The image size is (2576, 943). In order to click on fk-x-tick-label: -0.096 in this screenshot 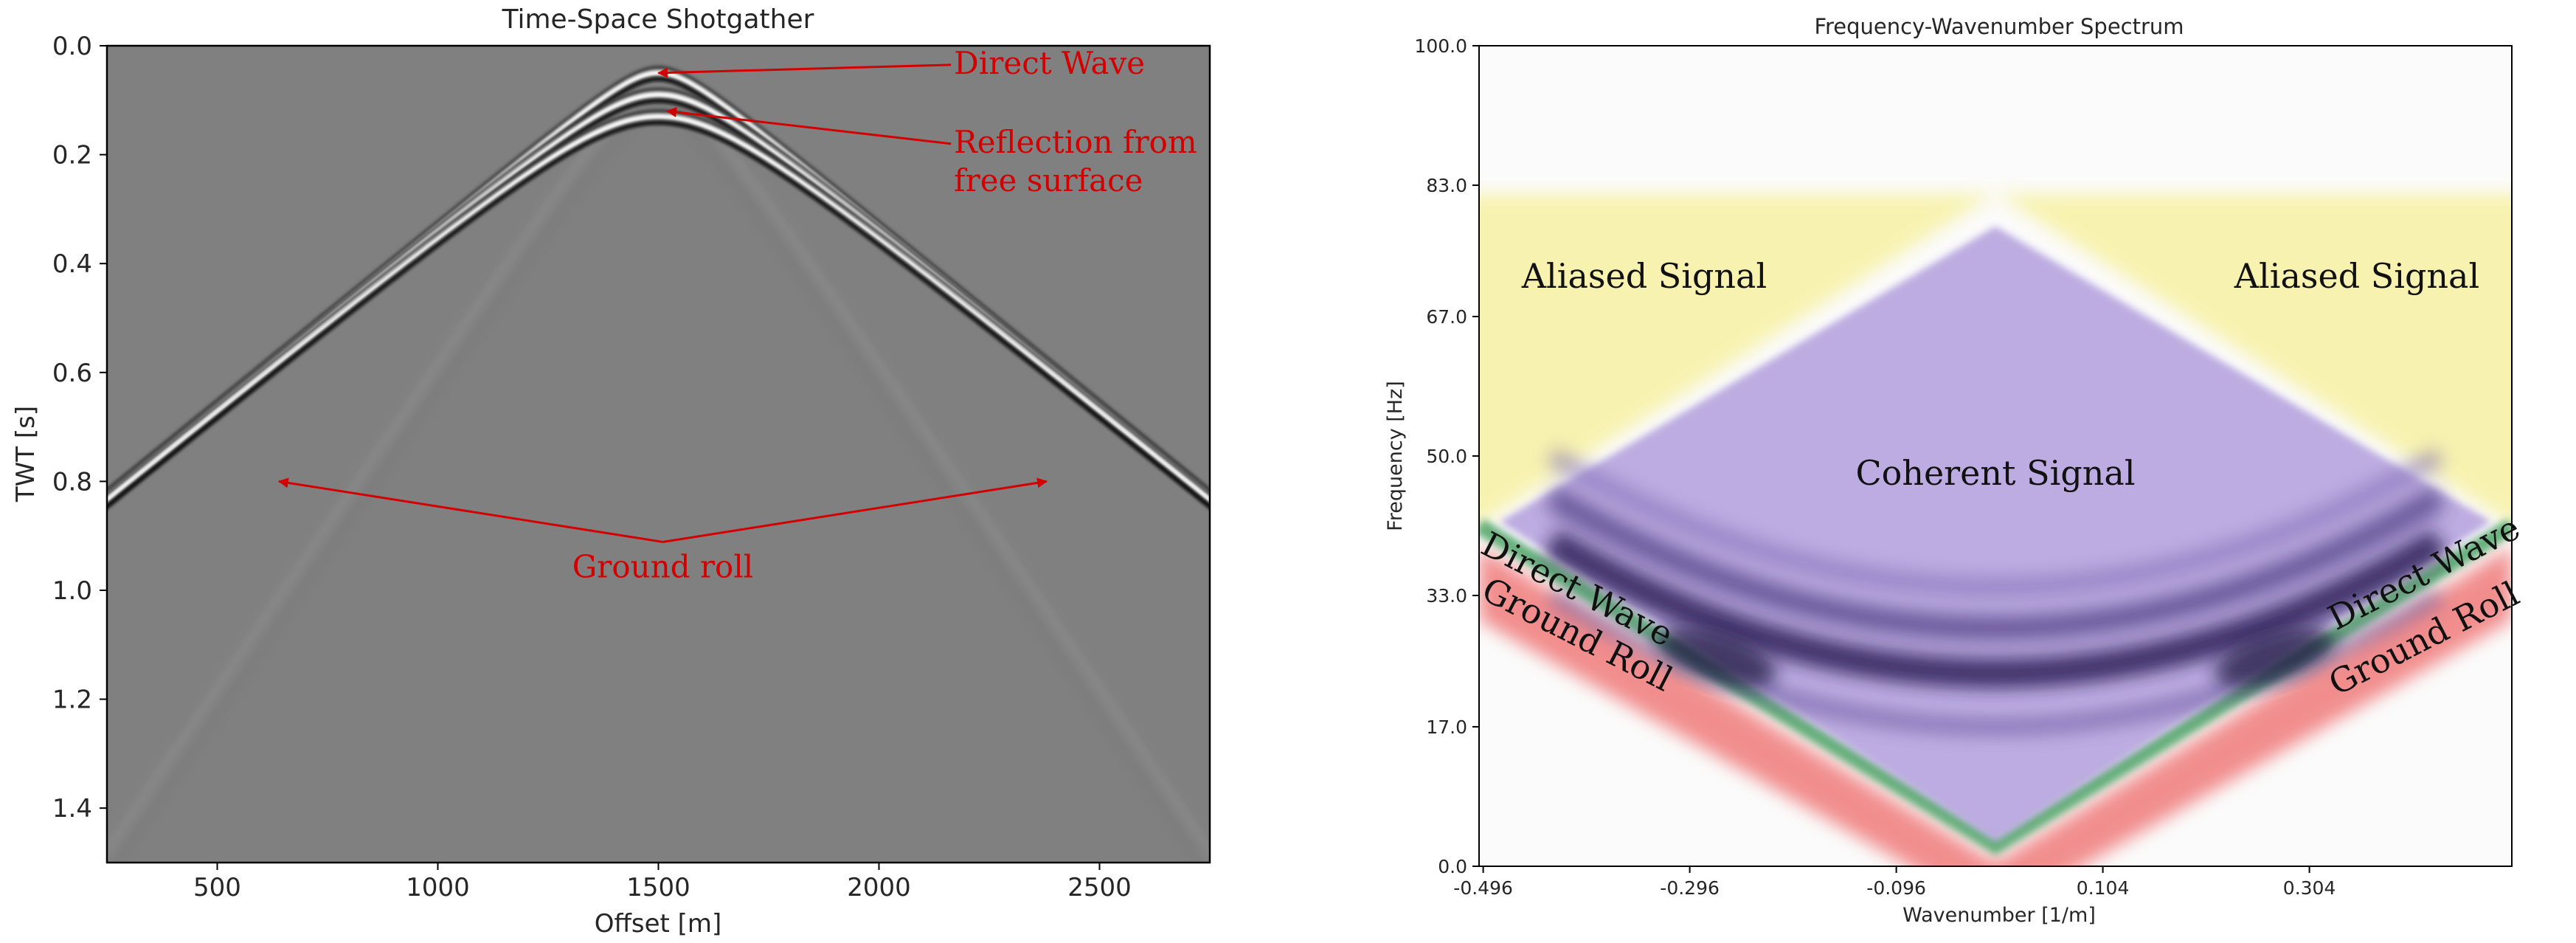, I will do `click(1896, 888)`.